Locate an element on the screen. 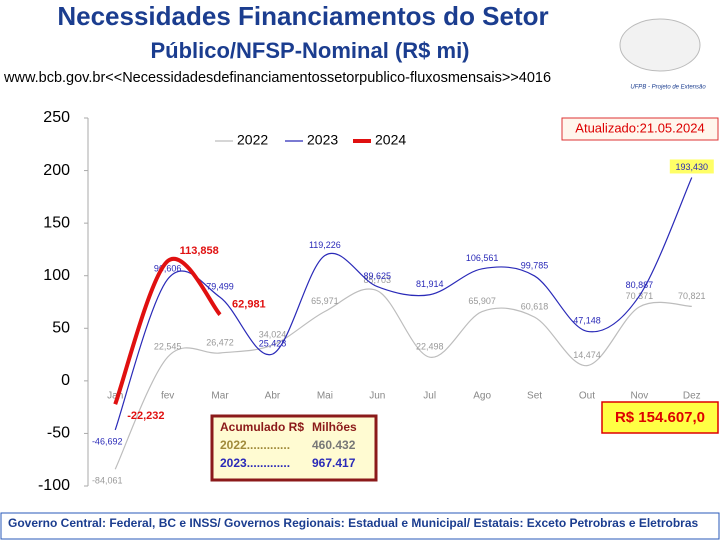 This screenshot has height=540, width=720. data-label: 34,024 is located at coordinates (273, 334).